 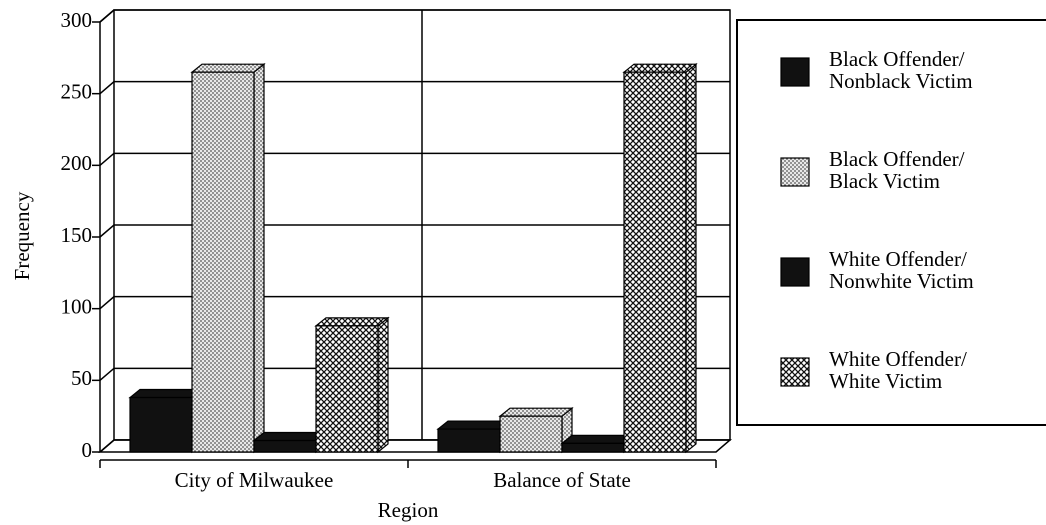 What do you see at coordinates (22, 235) in the screenshot?
I see `y-axis-label: Frequency` at bounding box center [22, 235].